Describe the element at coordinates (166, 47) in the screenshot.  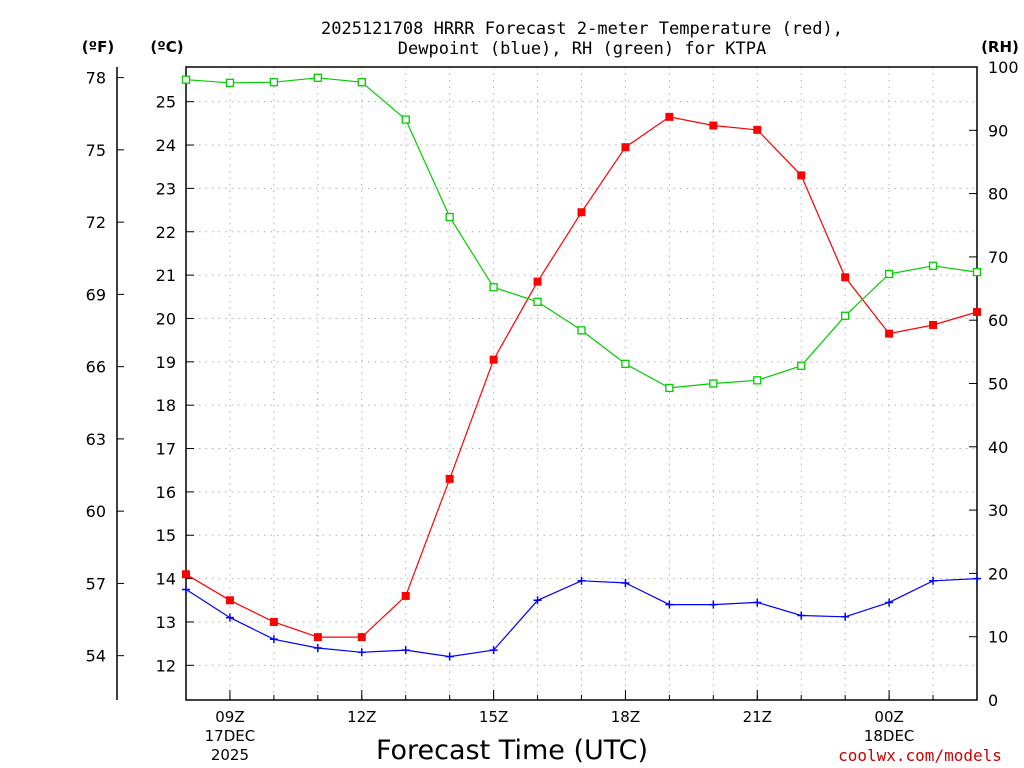
I see `celsius-unit-label: (ºC)` at that location.